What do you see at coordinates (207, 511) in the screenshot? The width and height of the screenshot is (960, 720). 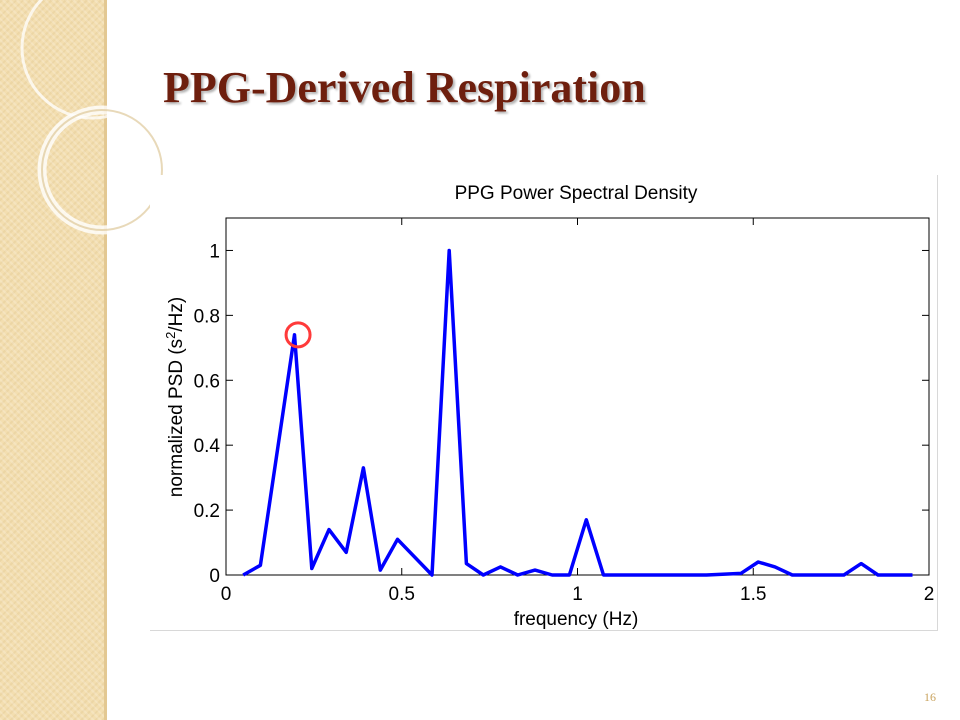 I see `y-tick-label: 0.2` at bounding box center [207, 511].